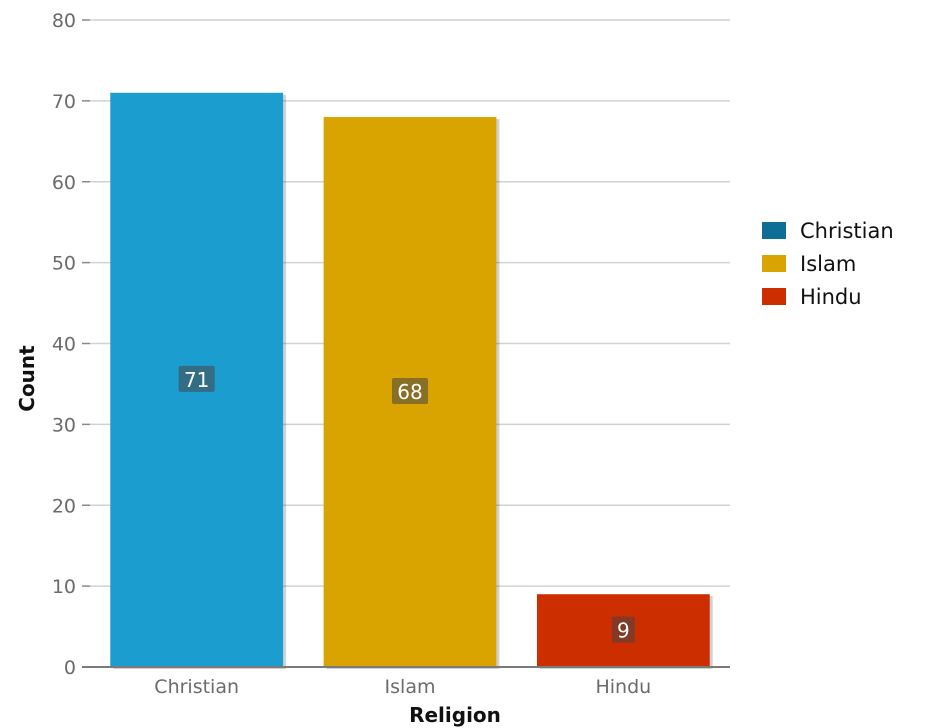  What do you see at coordinates (27, 378) in the screenshot?
I see `y-axis-title: Count` at bounding box center [27, 378].